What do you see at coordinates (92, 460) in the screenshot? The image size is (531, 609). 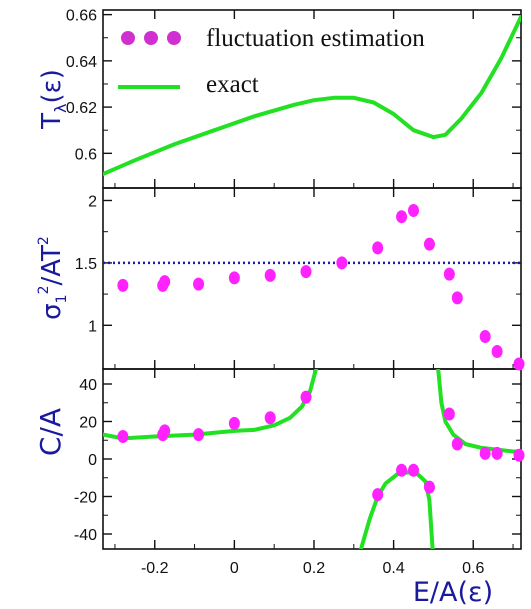 I see `ytick-label: 0` at bounding box center [92, 460].